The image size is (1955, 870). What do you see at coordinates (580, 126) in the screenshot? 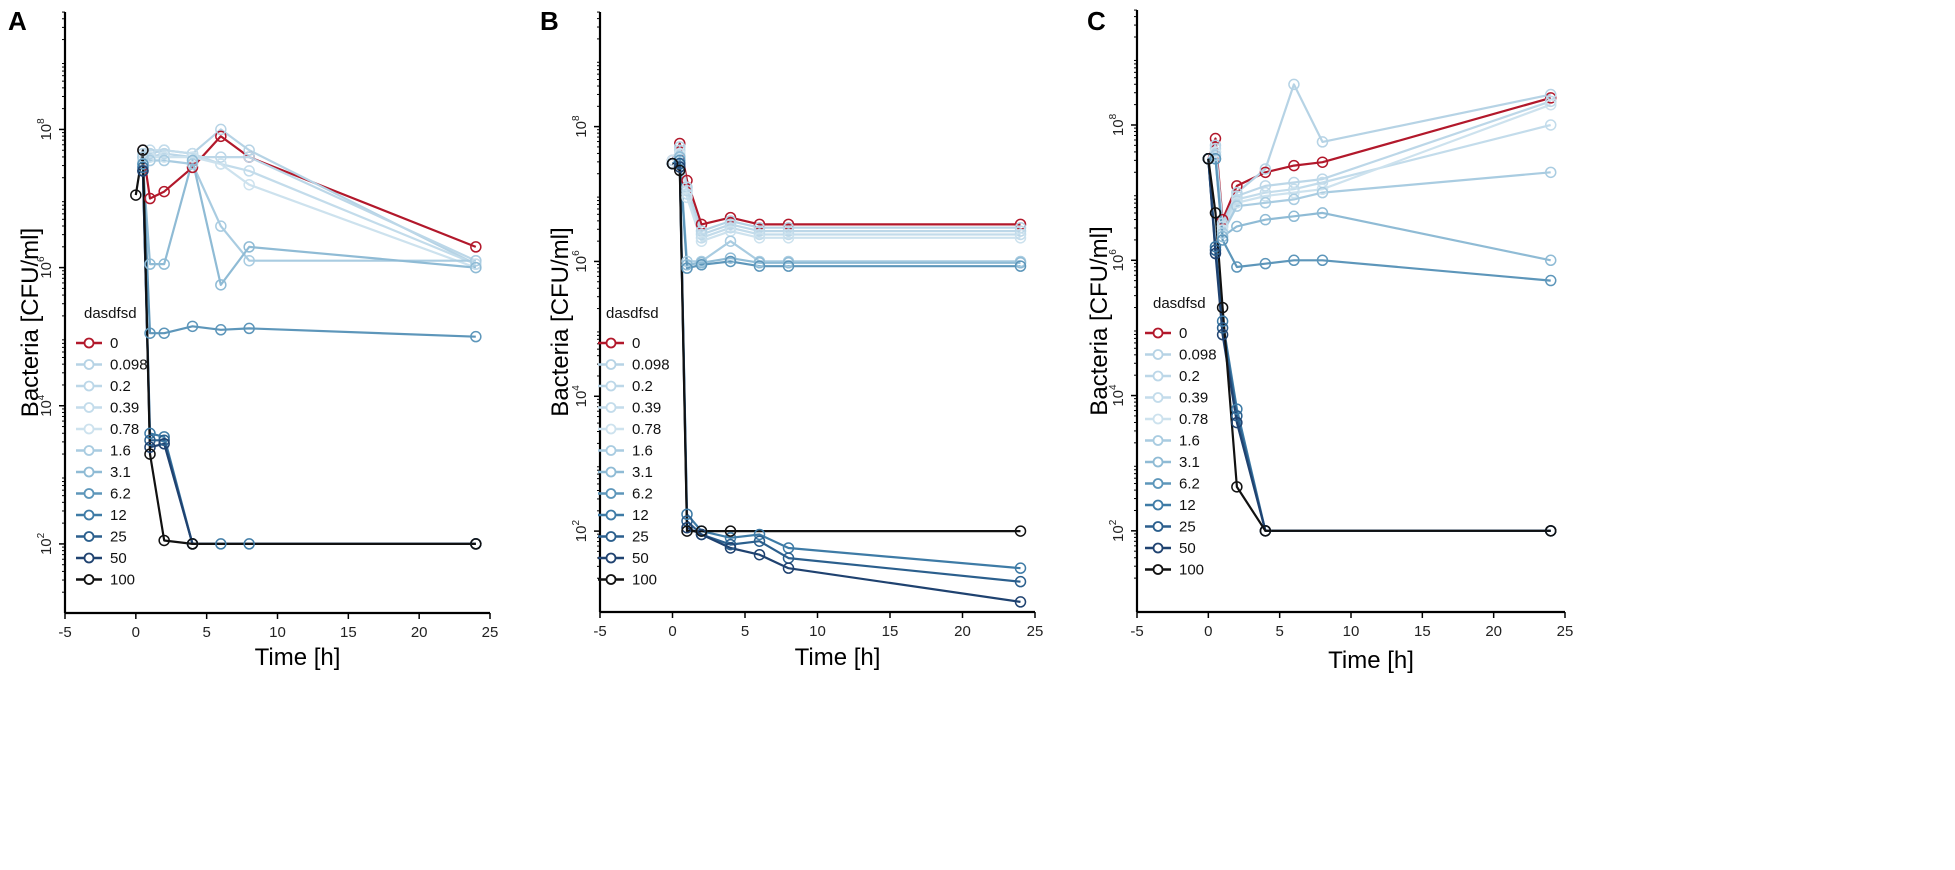
I see `y-tick-label: 108` at bounding box center [580, 126].